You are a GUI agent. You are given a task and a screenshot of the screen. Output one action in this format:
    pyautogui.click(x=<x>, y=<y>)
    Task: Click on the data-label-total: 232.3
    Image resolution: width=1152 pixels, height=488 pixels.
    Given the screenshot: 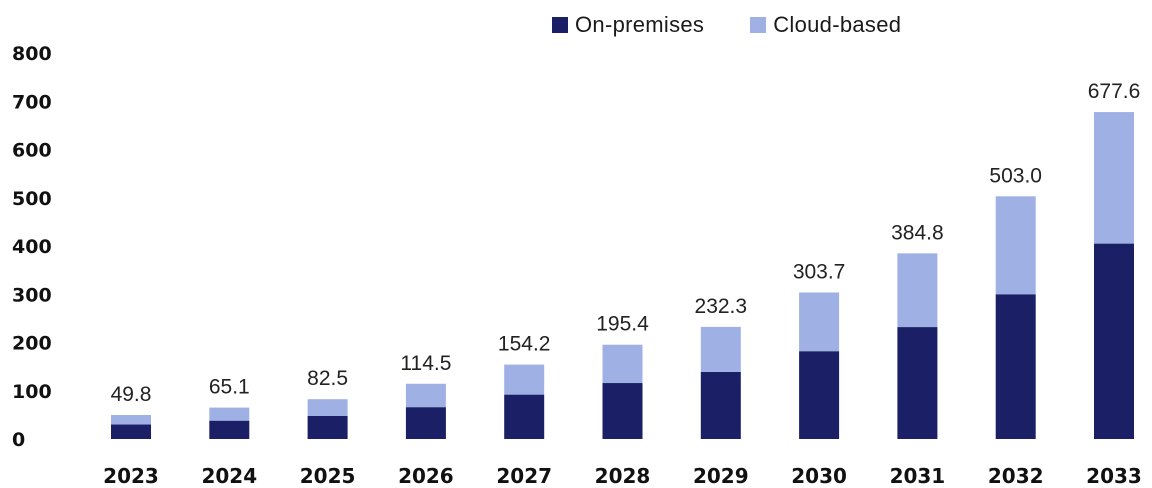 What is the action you would take?
    pyautogui.click(x=721, y=306)
    